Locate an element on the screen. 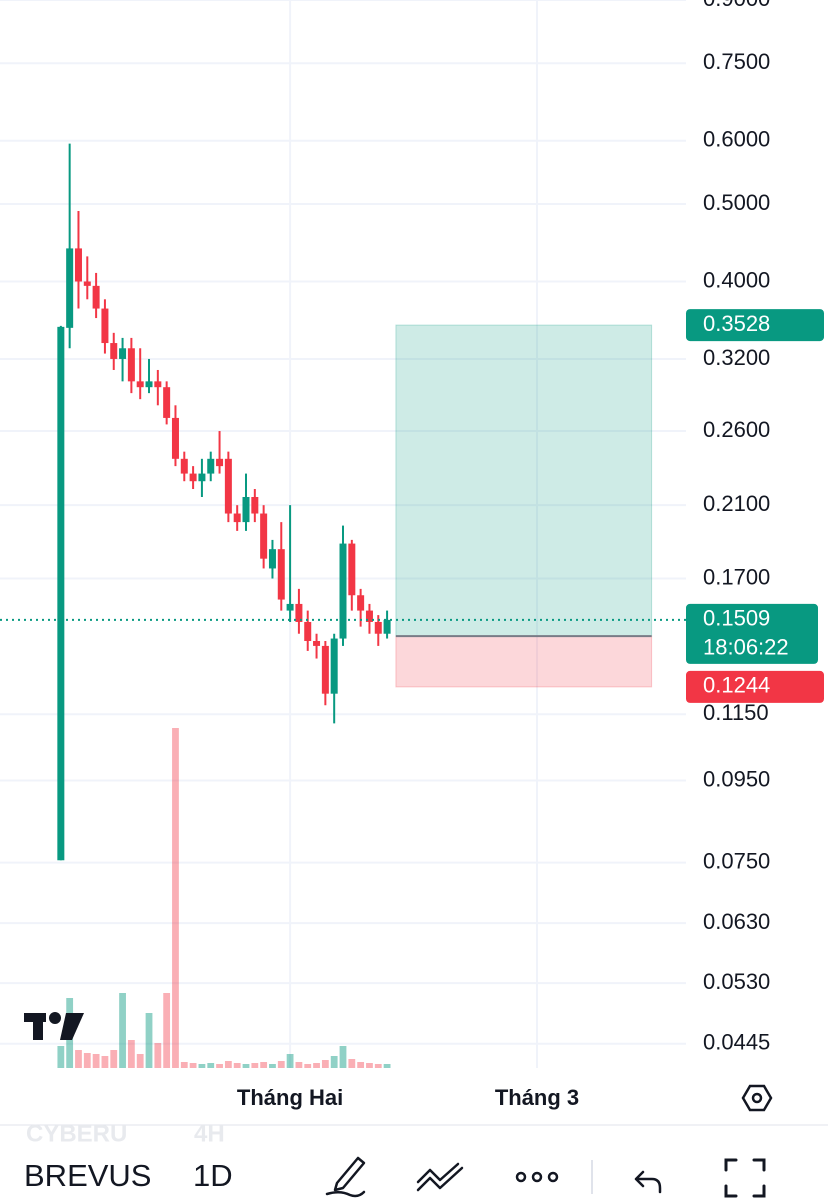 The width and height of the screenshot is (828, 1203). y-tick-label: 0.0445 is located at coordinates (736, 1042).